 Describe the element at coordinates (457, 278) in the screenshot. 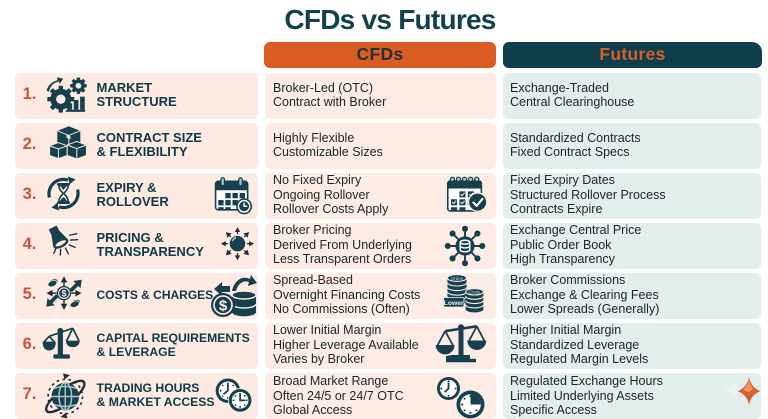

I see `svg-text: Online` at that location.